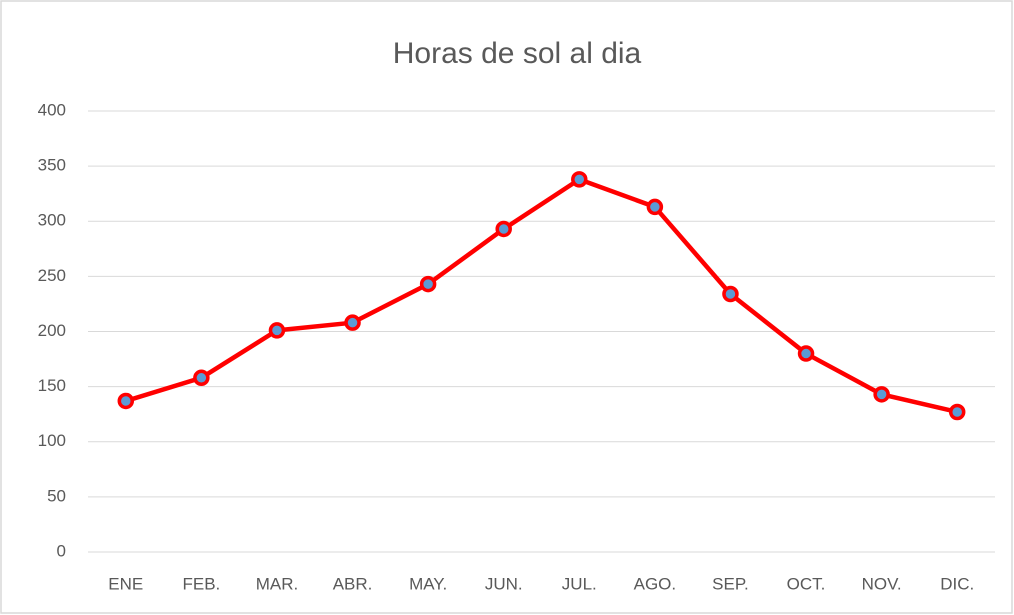 The width and height of the screenshot is (1014, 615). What do you see at coordinates (655, 583) in the screenshot?
I see `x-tick-label: AGO.` at bounding box center [655, 583].